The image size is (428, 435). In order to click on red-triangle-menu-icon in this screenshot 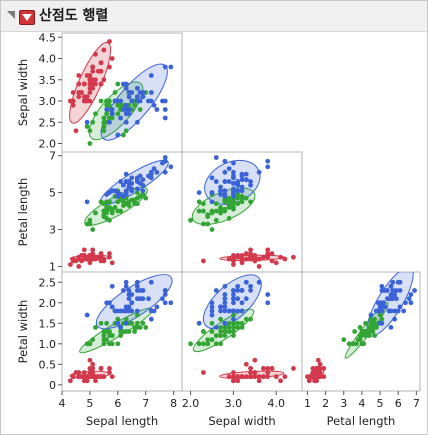, I will do `click(27, 17)`.